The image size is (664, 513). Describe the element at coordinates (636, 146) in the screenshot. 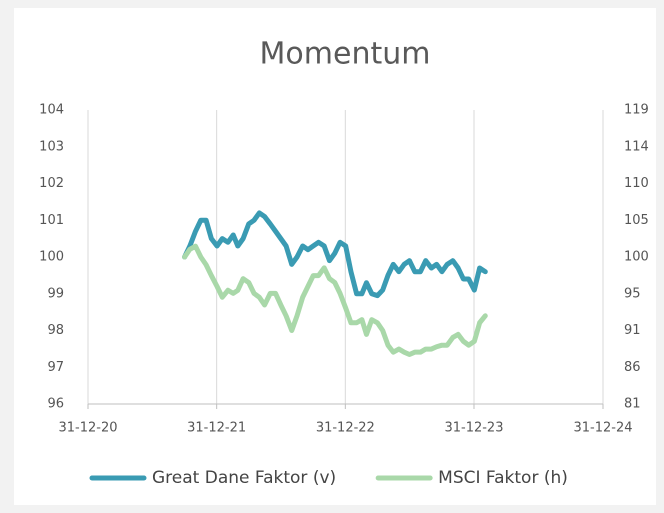

I see `y2-tick-label: 114` at that location.